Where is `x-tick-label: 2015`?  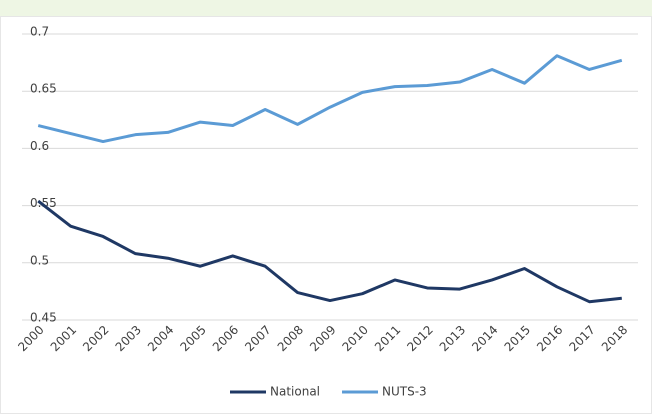
x-tick-label: 2015 is located at coordinates (517, 338).